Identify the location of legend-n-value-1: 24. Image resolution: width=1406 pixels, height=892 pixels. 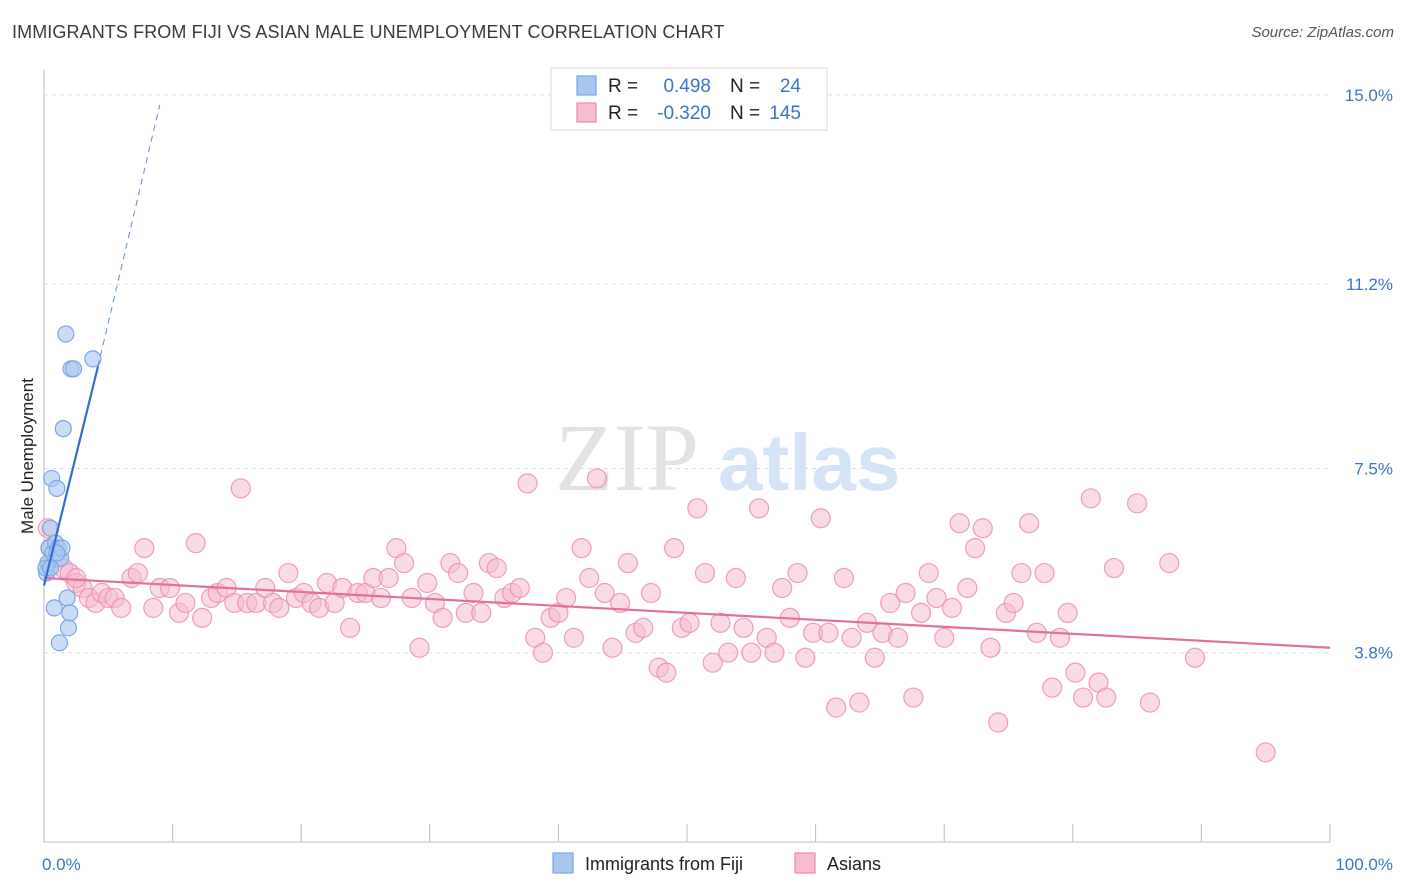
(791, 86).